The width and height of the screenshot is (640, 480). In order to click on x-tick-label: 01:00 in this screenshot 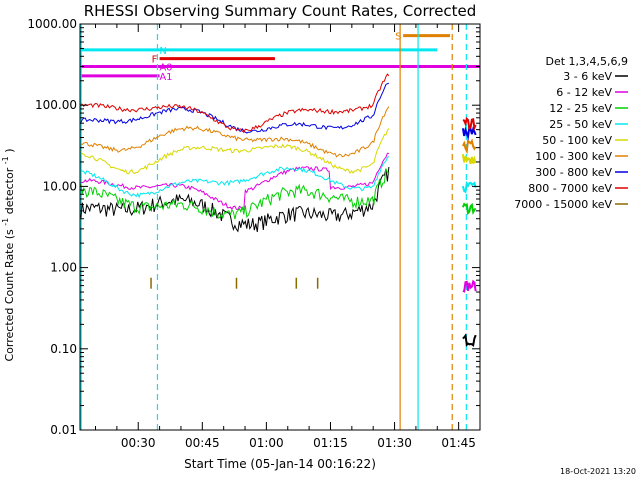, I will do `click(266, 443)`.